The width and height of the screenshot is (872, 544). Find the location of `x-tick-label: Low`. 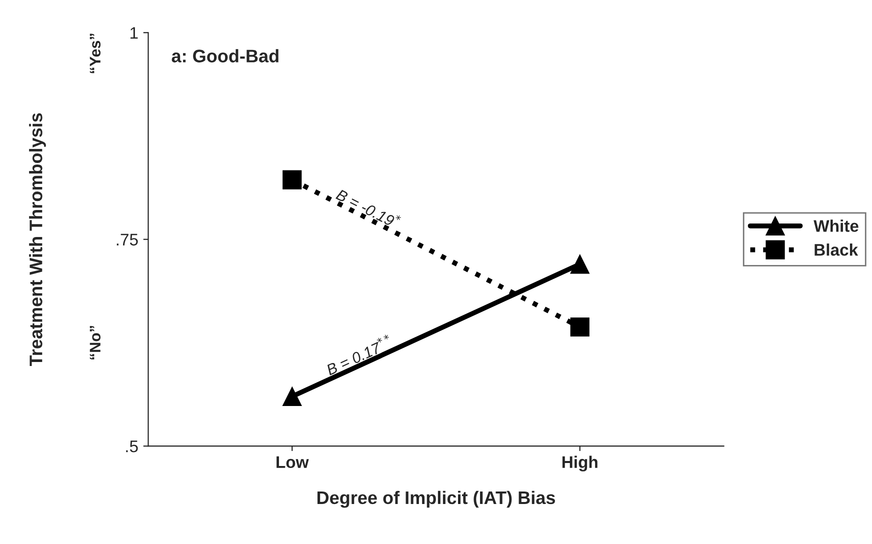

x-tick-label: Low is located at coordinates (292, 462).